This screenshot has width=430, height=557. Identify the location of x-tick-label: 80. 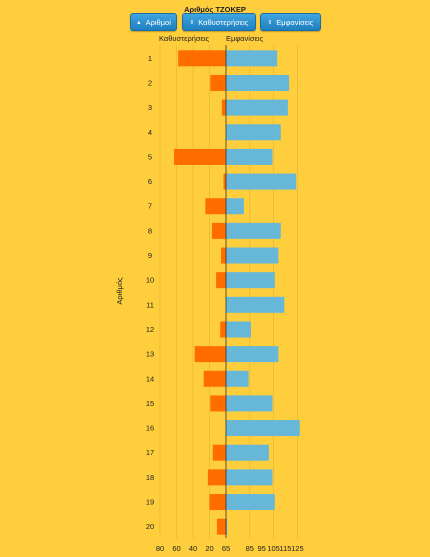
(160, 548).